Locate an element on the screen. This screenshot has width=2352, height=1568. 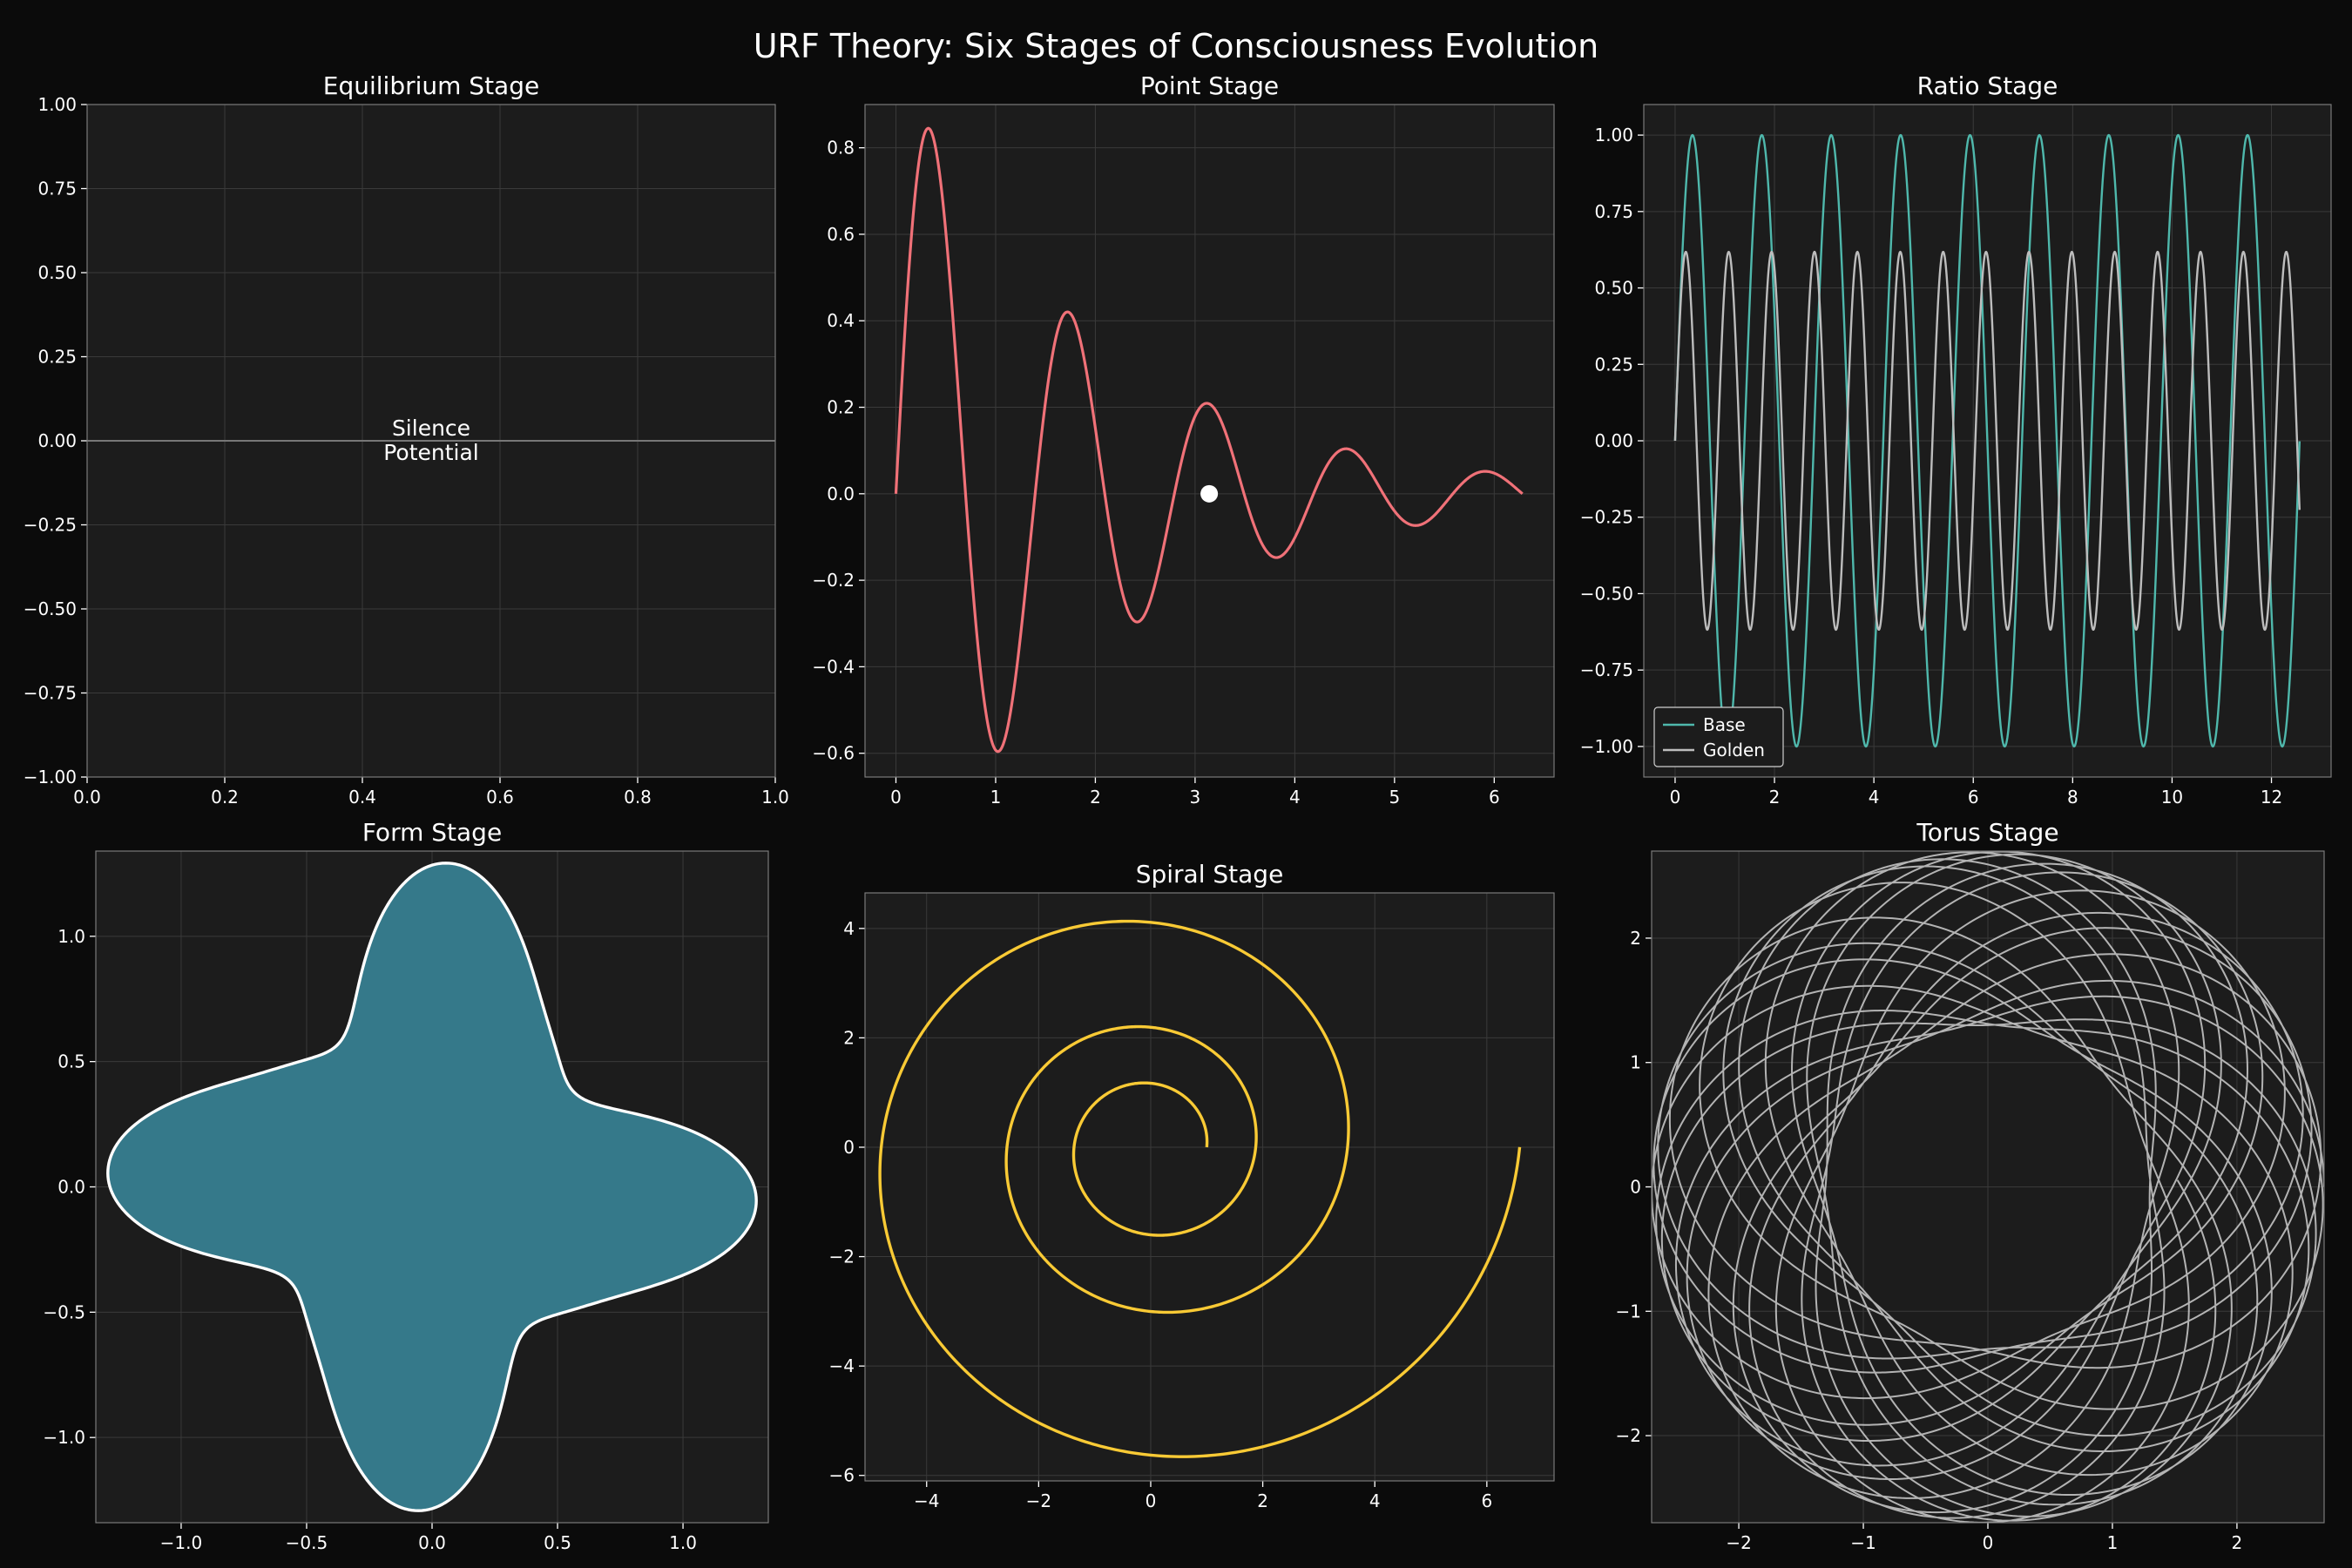
x-tick-label: 0.6 is located at coordinates (500, 797).